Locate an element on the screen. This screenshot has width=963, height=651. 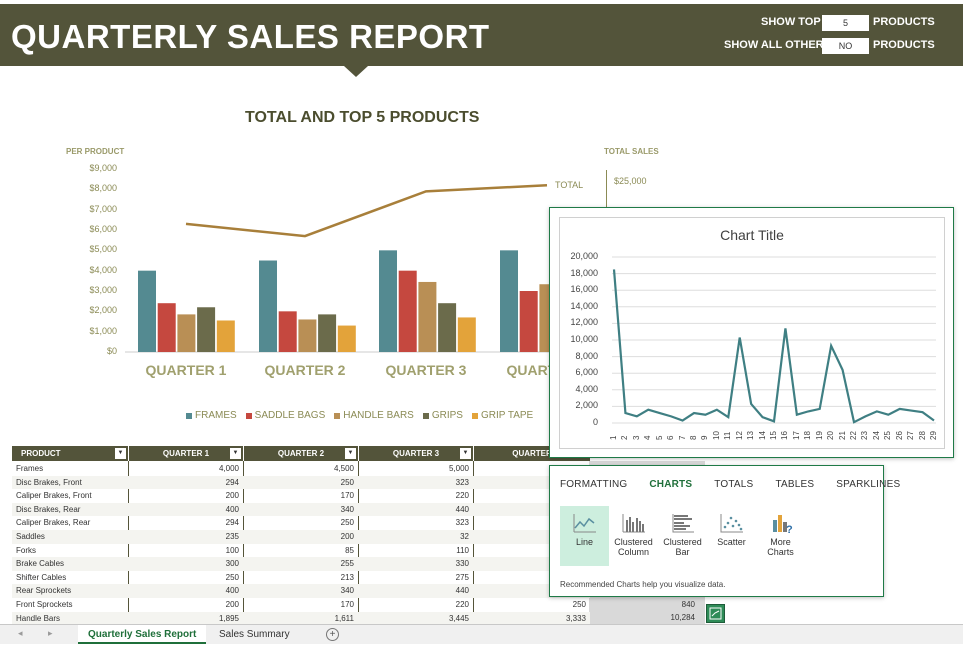
table-cell: 85 is located at coordinates (349, 550).